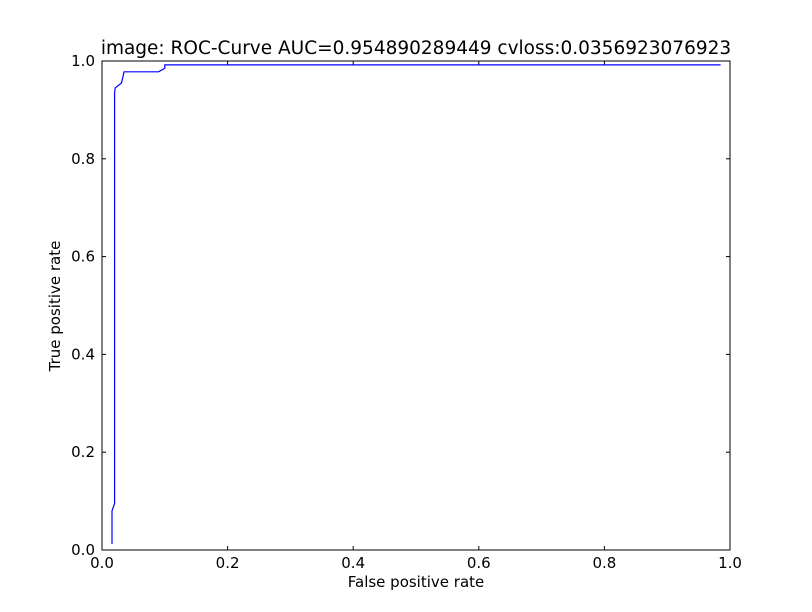 The height and width of the screenshot is (612, 812). Describe the element at coordinates (730, 563) in the screenshot. I see `x-tick-label: 1.0` at that location.